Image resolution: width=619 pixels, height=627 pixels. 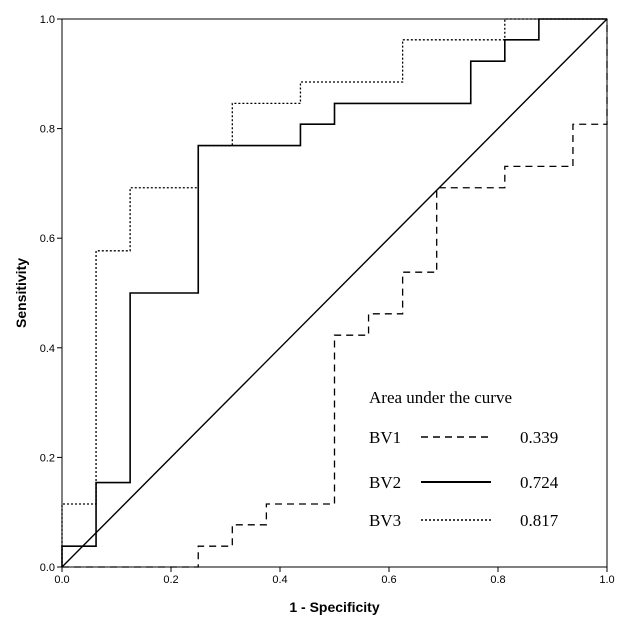 I want to click on legend-label-bv3: BV3, so click(x=385, y=520).